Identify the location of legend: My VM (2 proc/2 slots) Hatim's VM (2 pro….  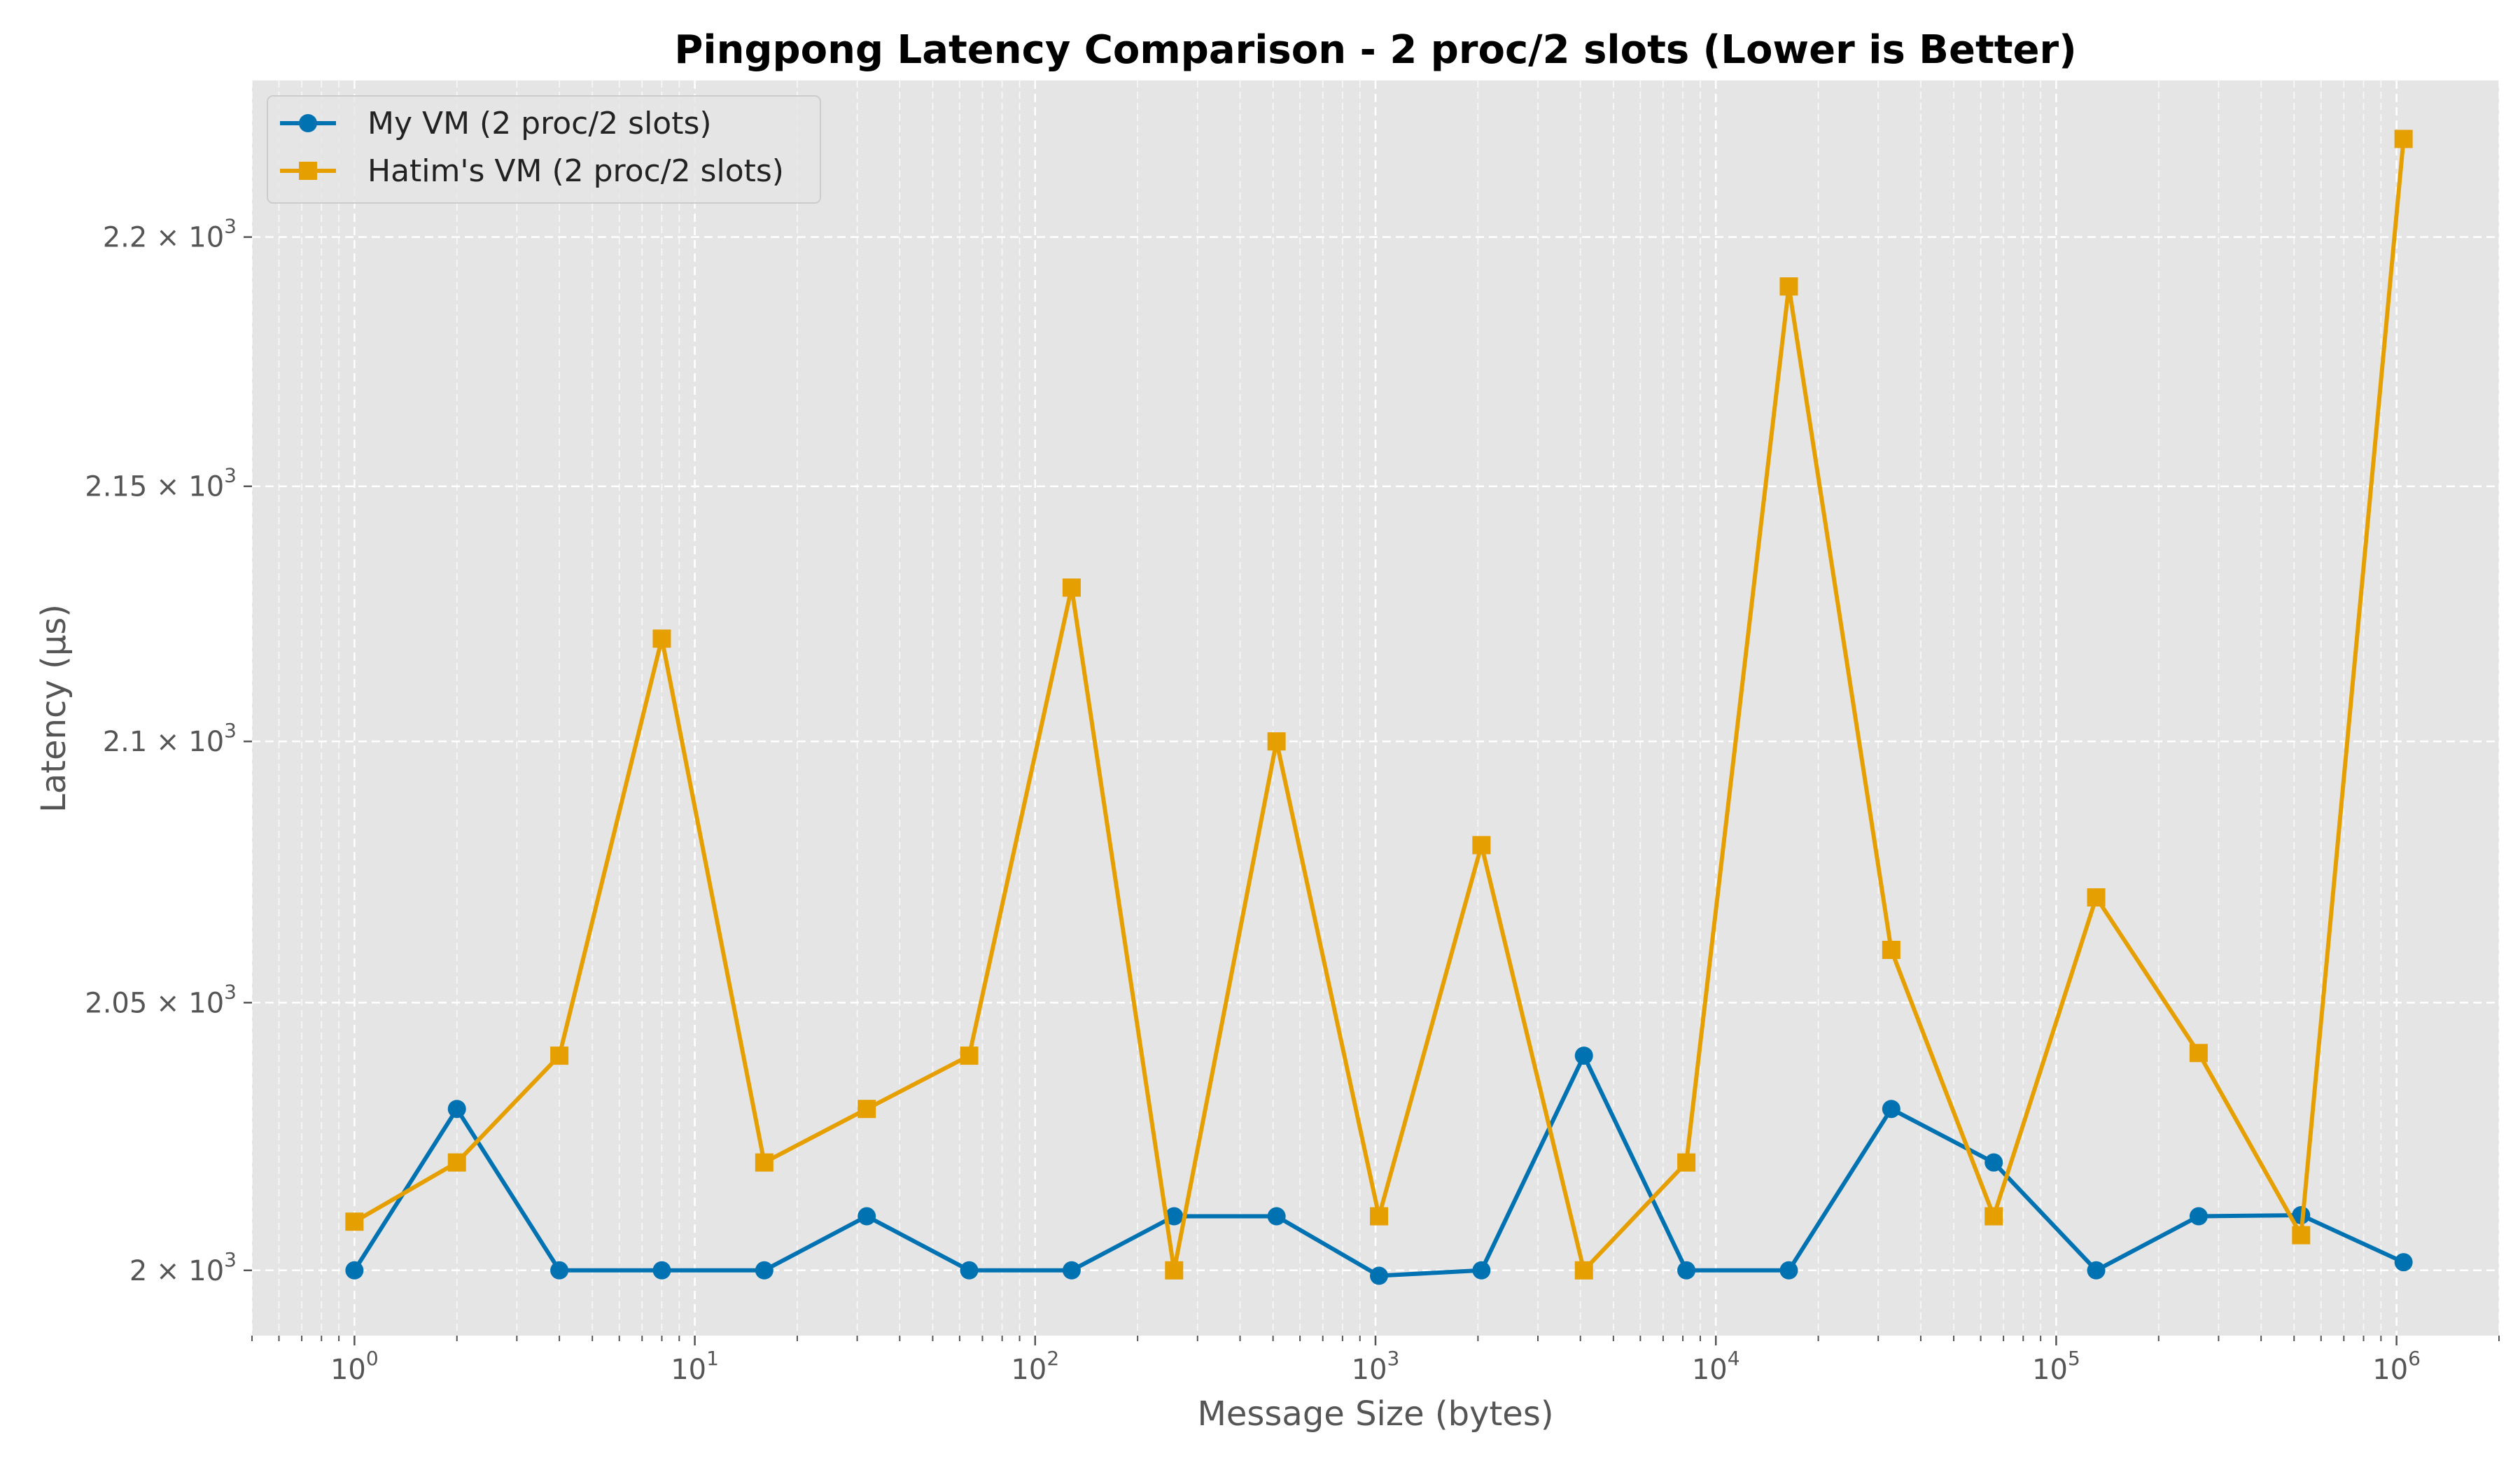
(544, 149).